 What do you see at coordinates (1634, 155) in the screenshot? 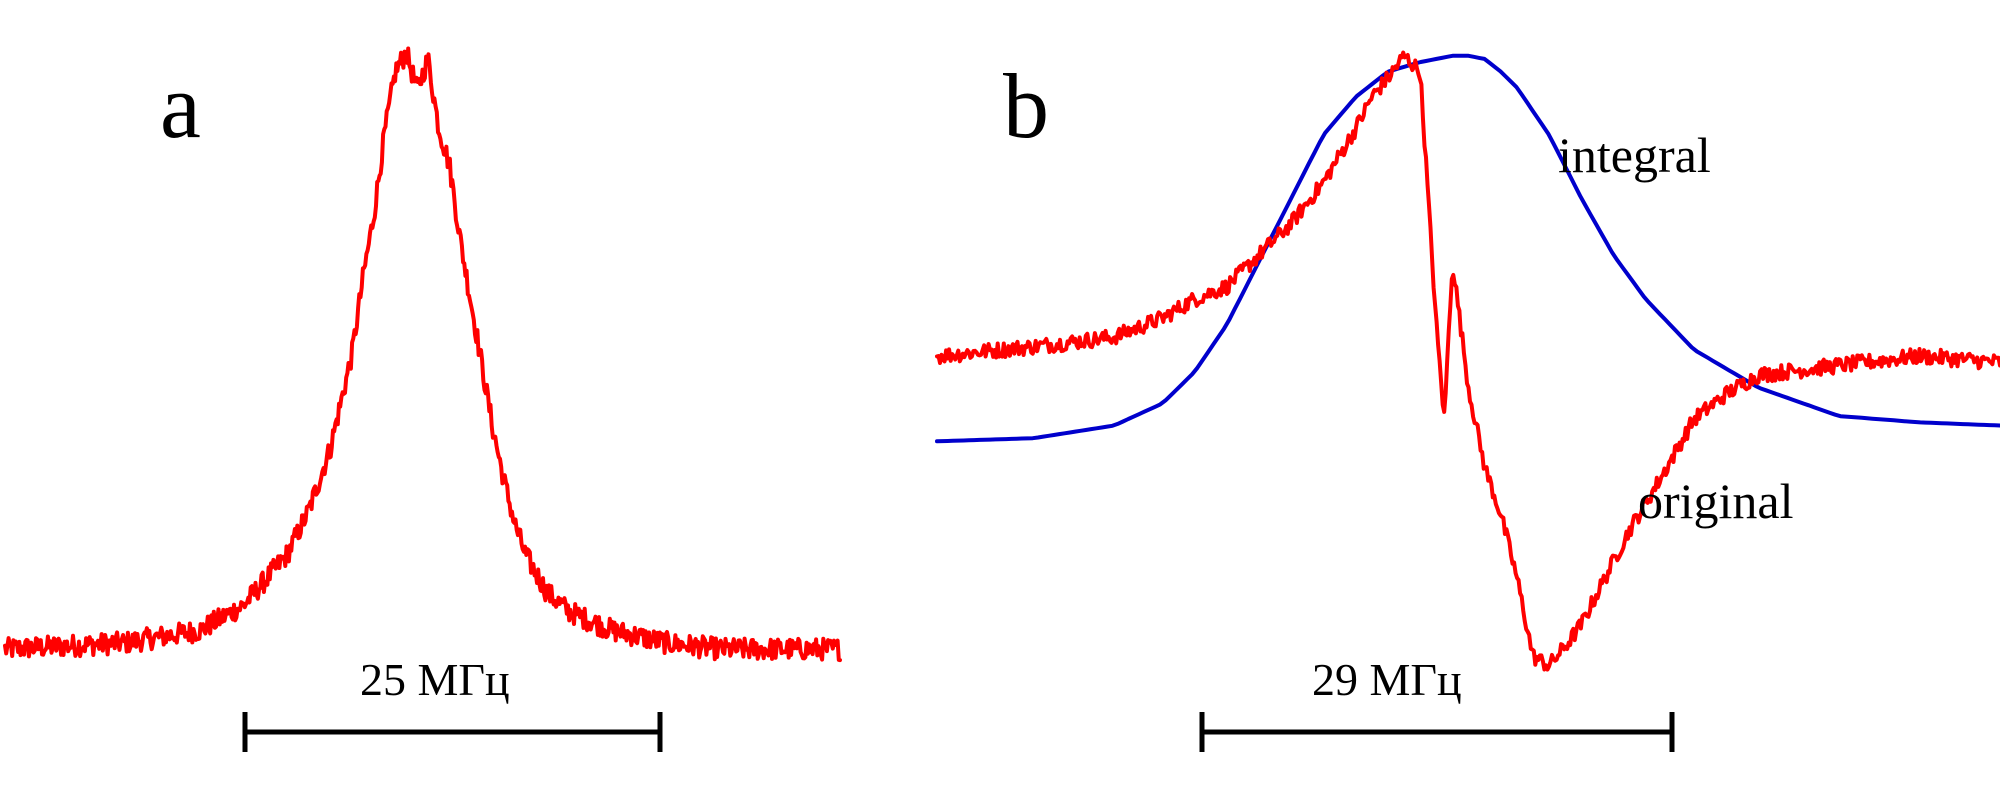
I see `integral-curve-label: integral` at bounding box center [1634, 155].